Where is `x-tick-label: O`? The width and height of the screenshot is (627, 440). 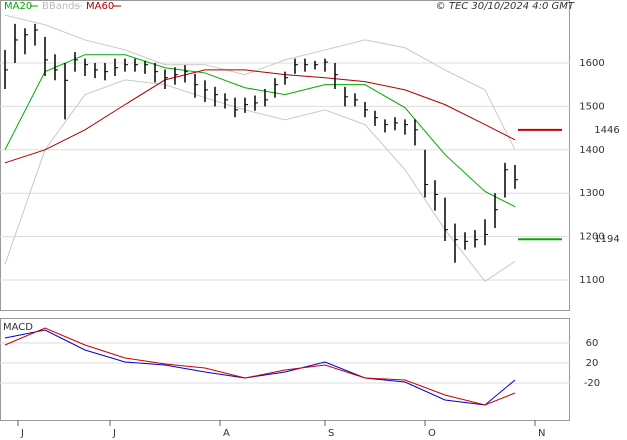
x-tick-label: O is located at coordinates (432, 433).